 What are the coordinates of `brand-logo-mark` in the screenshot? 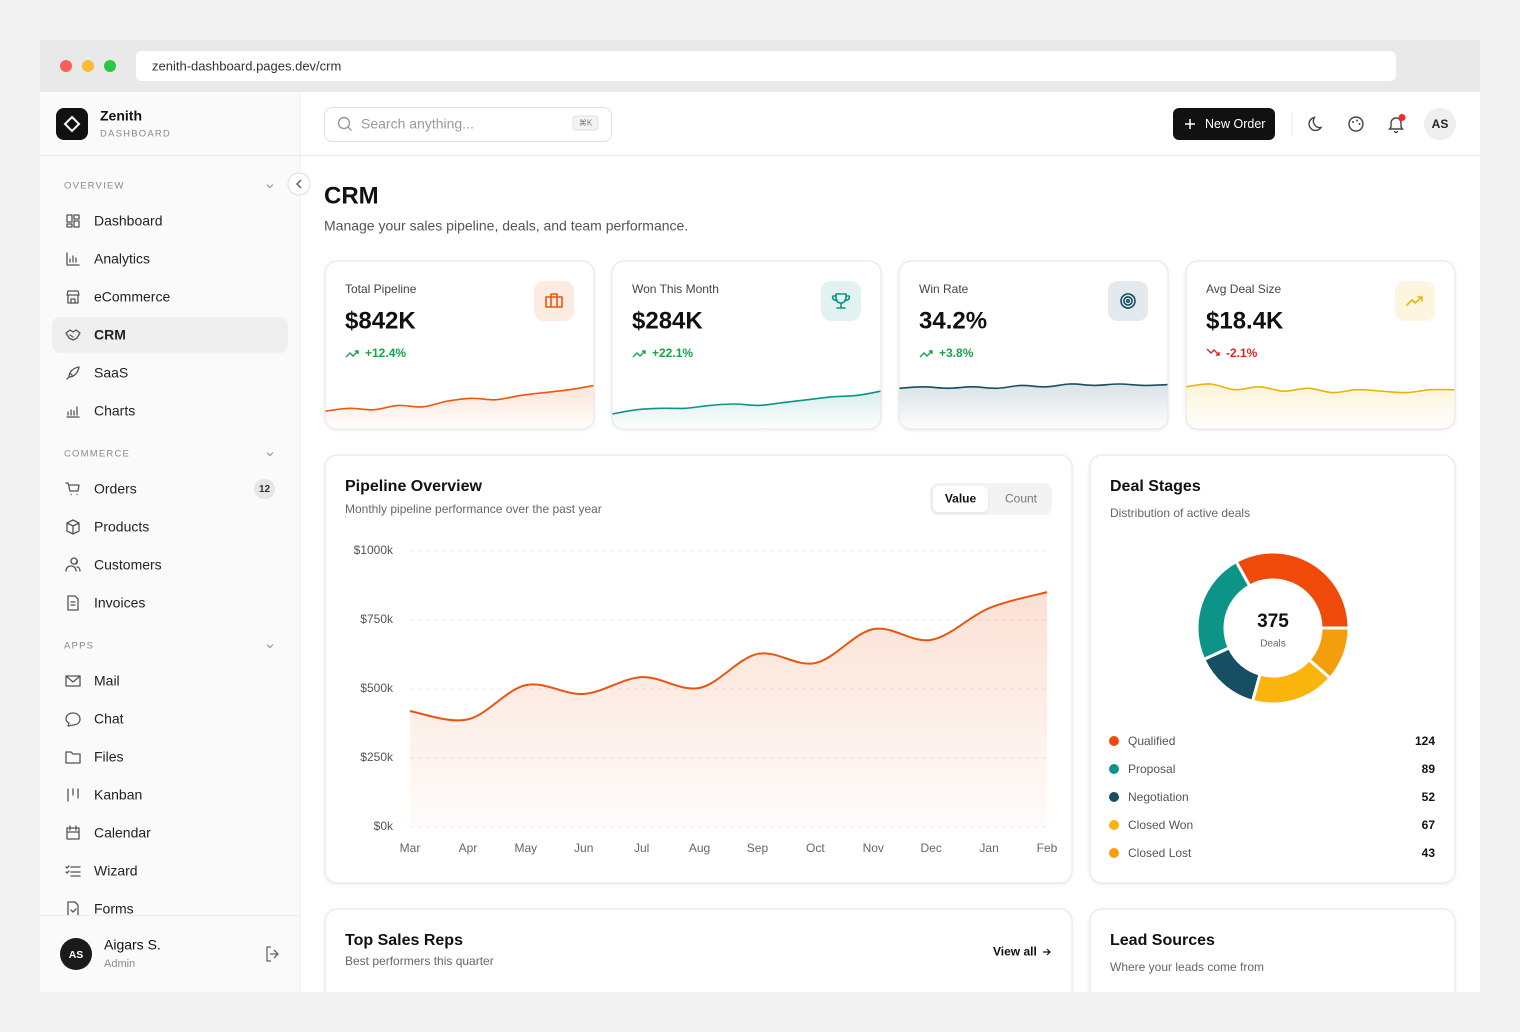 It's located at (72, 124).